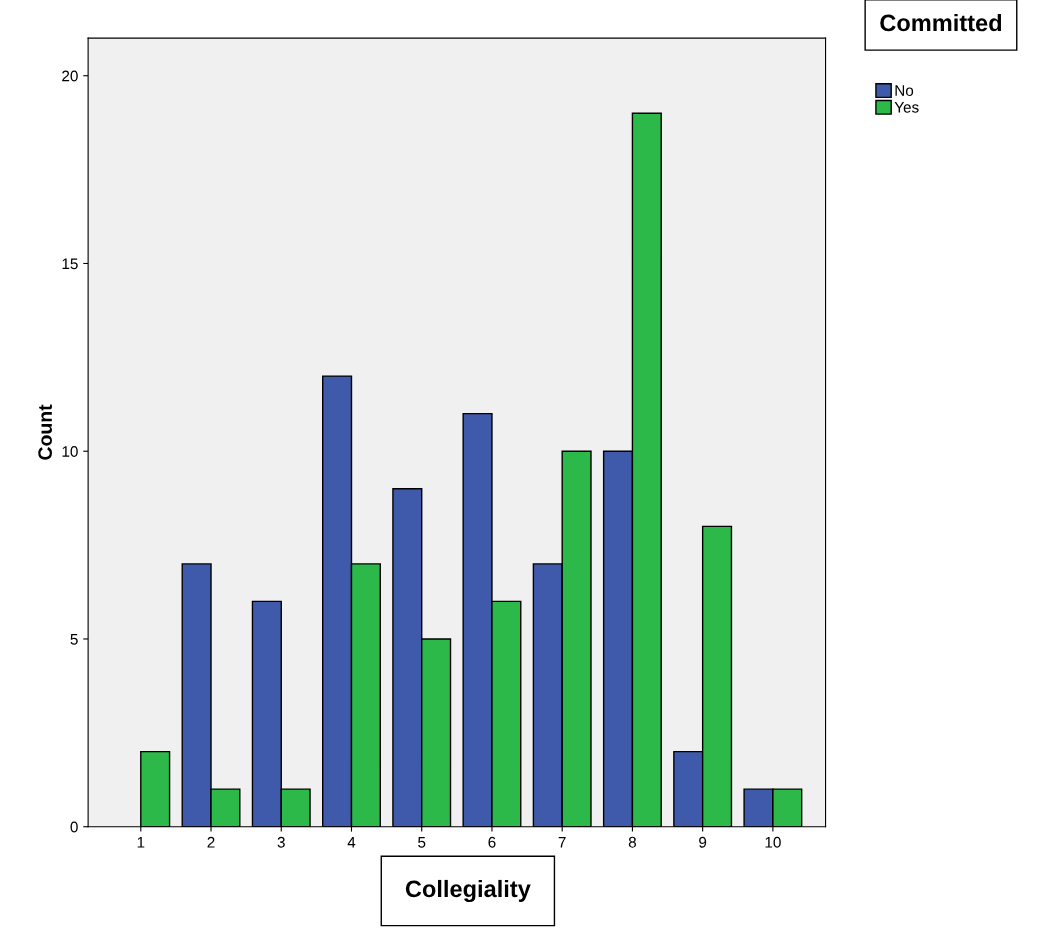  Describe the element at coordinates (492, 842) in the screenshot. I see `x-tick-label: 6` at that location.